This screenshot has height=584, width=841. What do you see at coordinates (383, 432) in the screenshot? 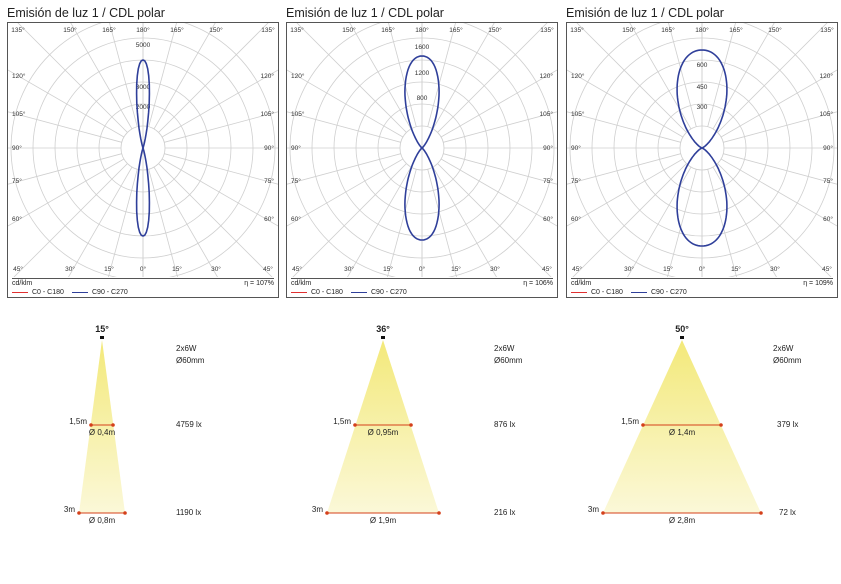
I see `spot-diameter-1: Ø 0,95m` at bounding box center [383, 432].